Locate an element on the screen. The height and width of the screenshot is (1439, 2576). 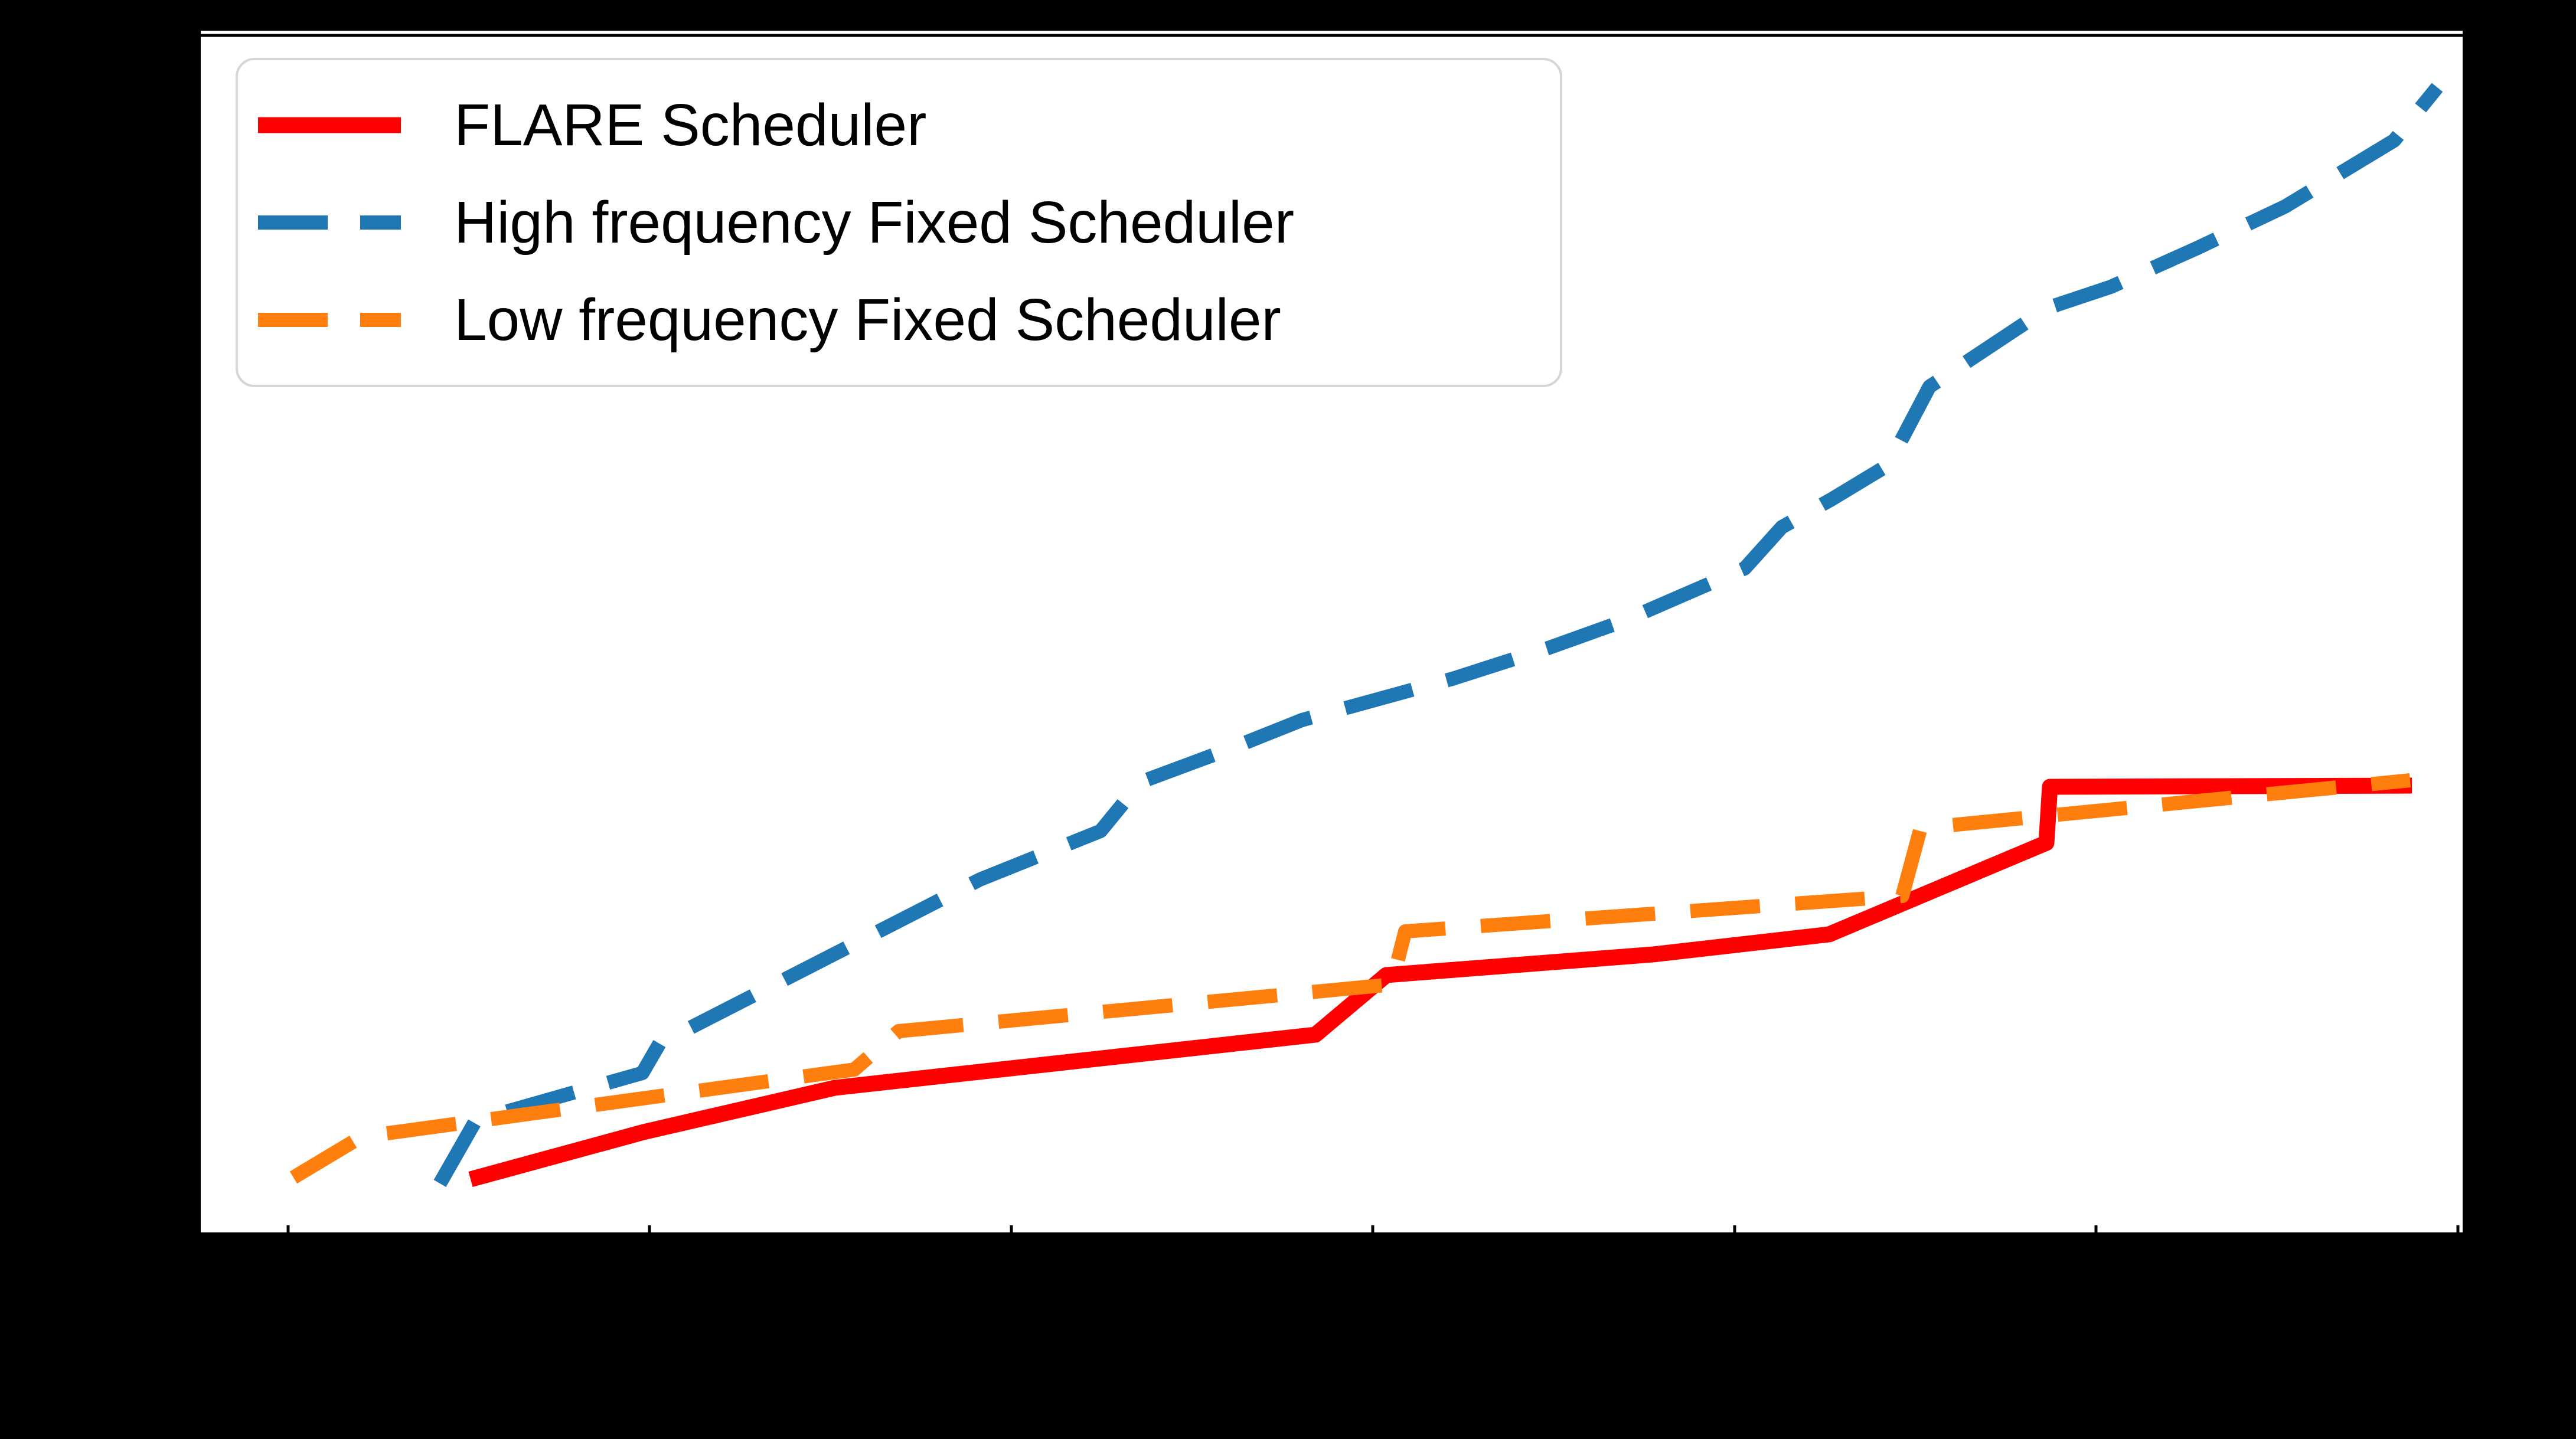
legend-item-high-freq: High frequency Fixed Scheduler is located at coordinates (899, 222).